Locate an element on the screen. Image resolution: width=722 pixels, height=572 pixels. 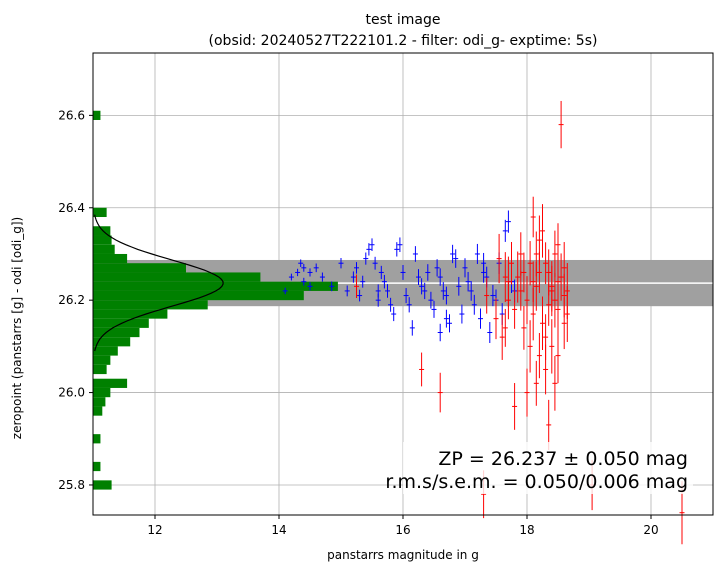
rms-annotation: r.m.s/s.e.m. = 0.050/0.006 mag is located at coordinates (536, 482).